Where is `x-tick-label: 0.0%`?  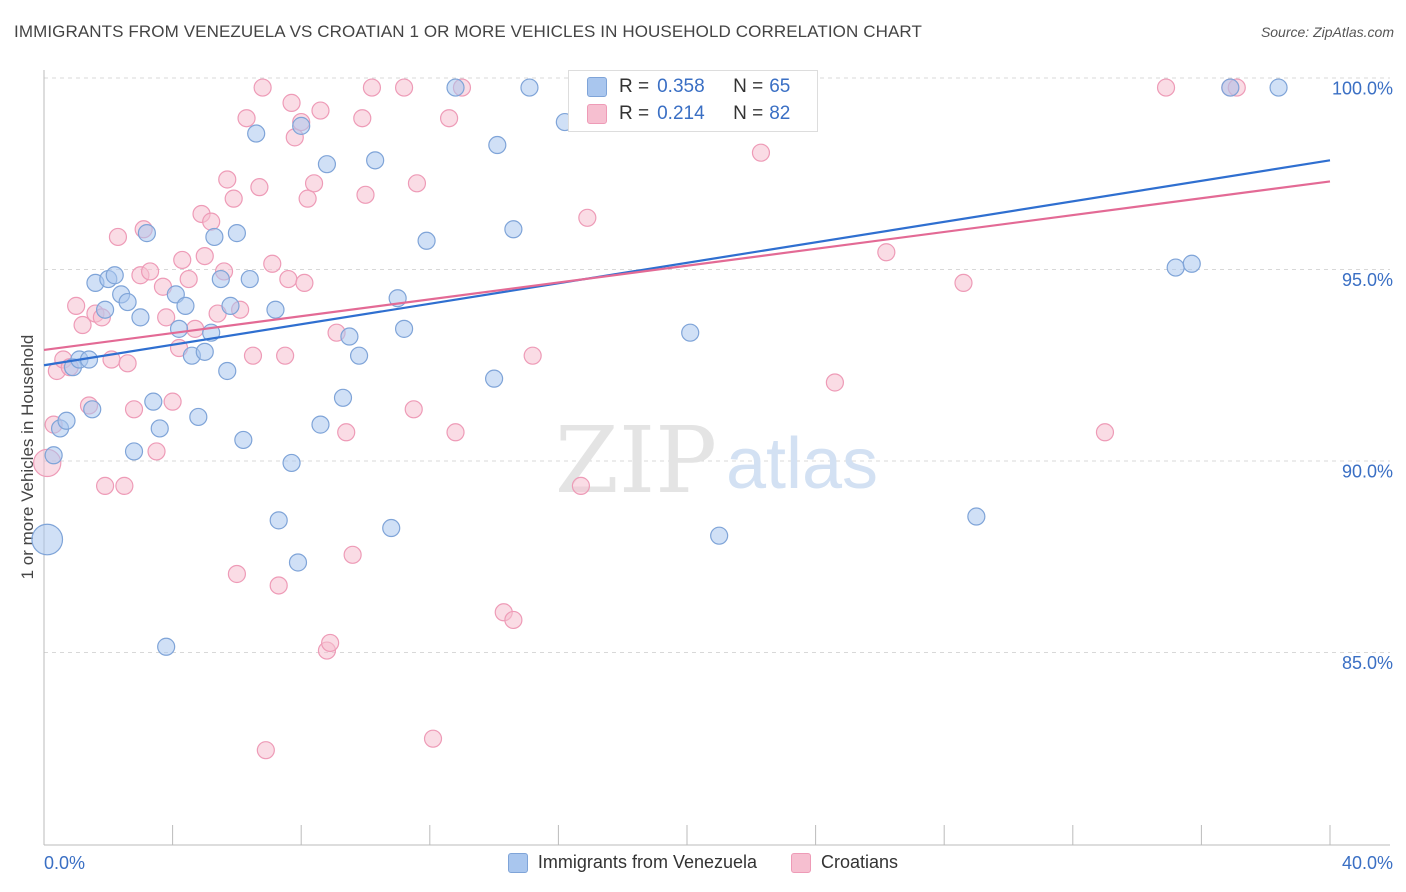 x-tick-label: 0.0% is located at coordinates (64, 863).